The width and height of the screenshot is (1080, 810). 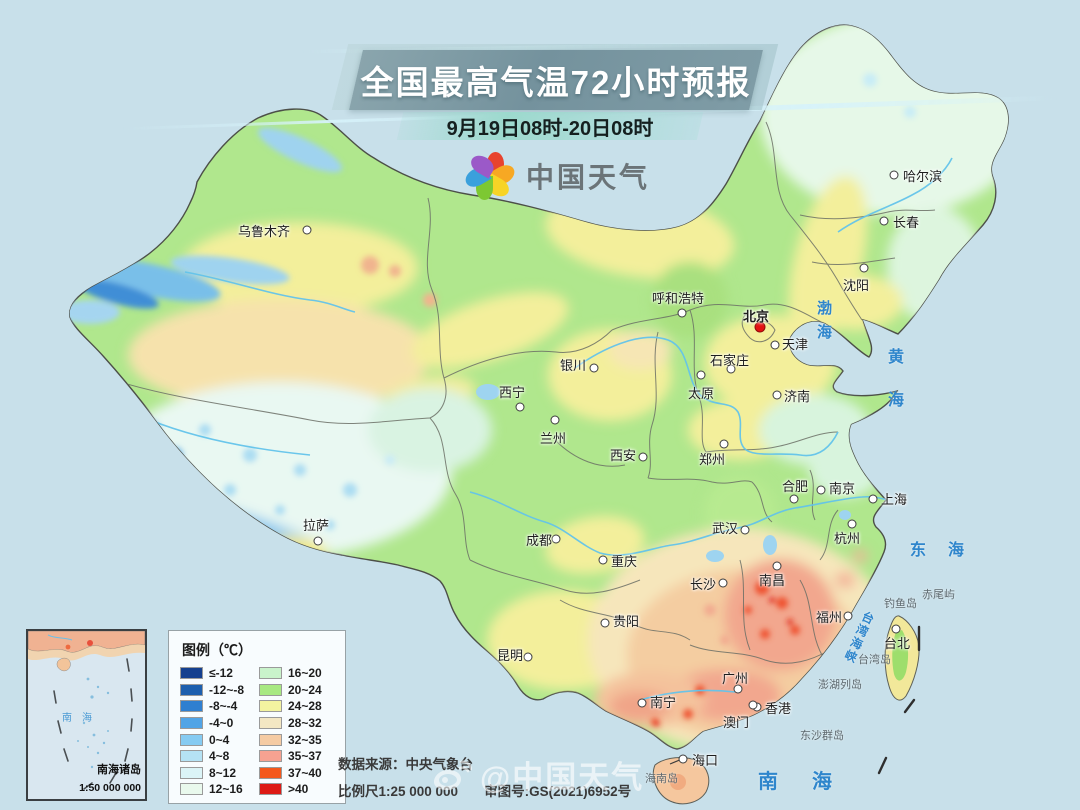 What do you see at coordinates (948, 549) in the screenshot?
I see `sea-label-东海: 东海` at bounding box center [948, 549].